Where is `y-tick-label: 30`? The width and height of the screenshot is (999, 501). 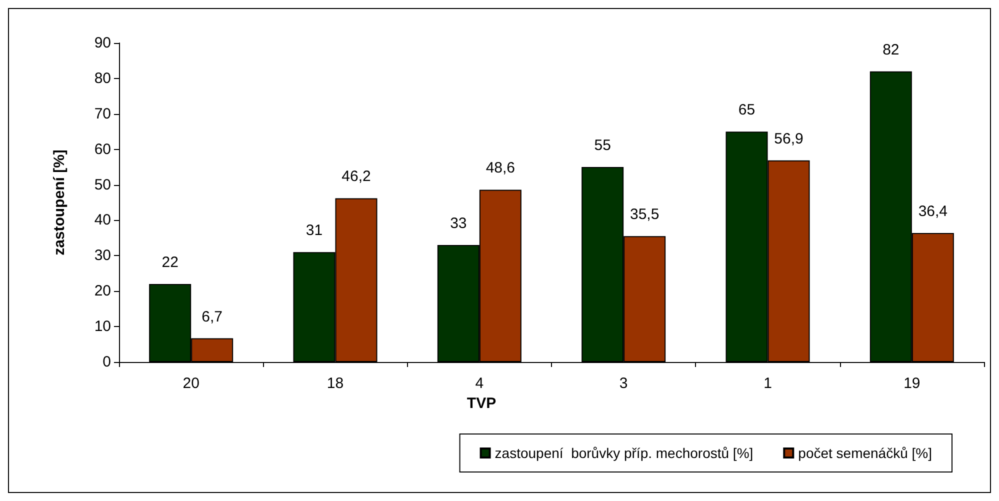
y-tick-label: 30 is located at coordinates (102, 255).